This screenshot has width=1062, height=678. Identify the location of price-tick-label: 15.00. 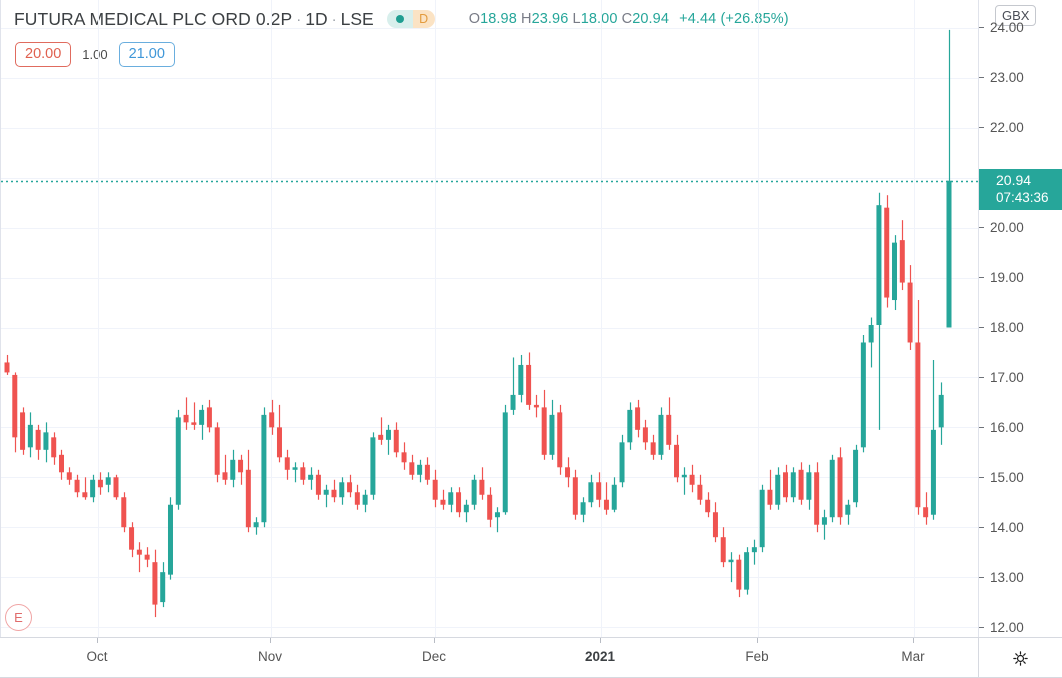
(1007, 477).